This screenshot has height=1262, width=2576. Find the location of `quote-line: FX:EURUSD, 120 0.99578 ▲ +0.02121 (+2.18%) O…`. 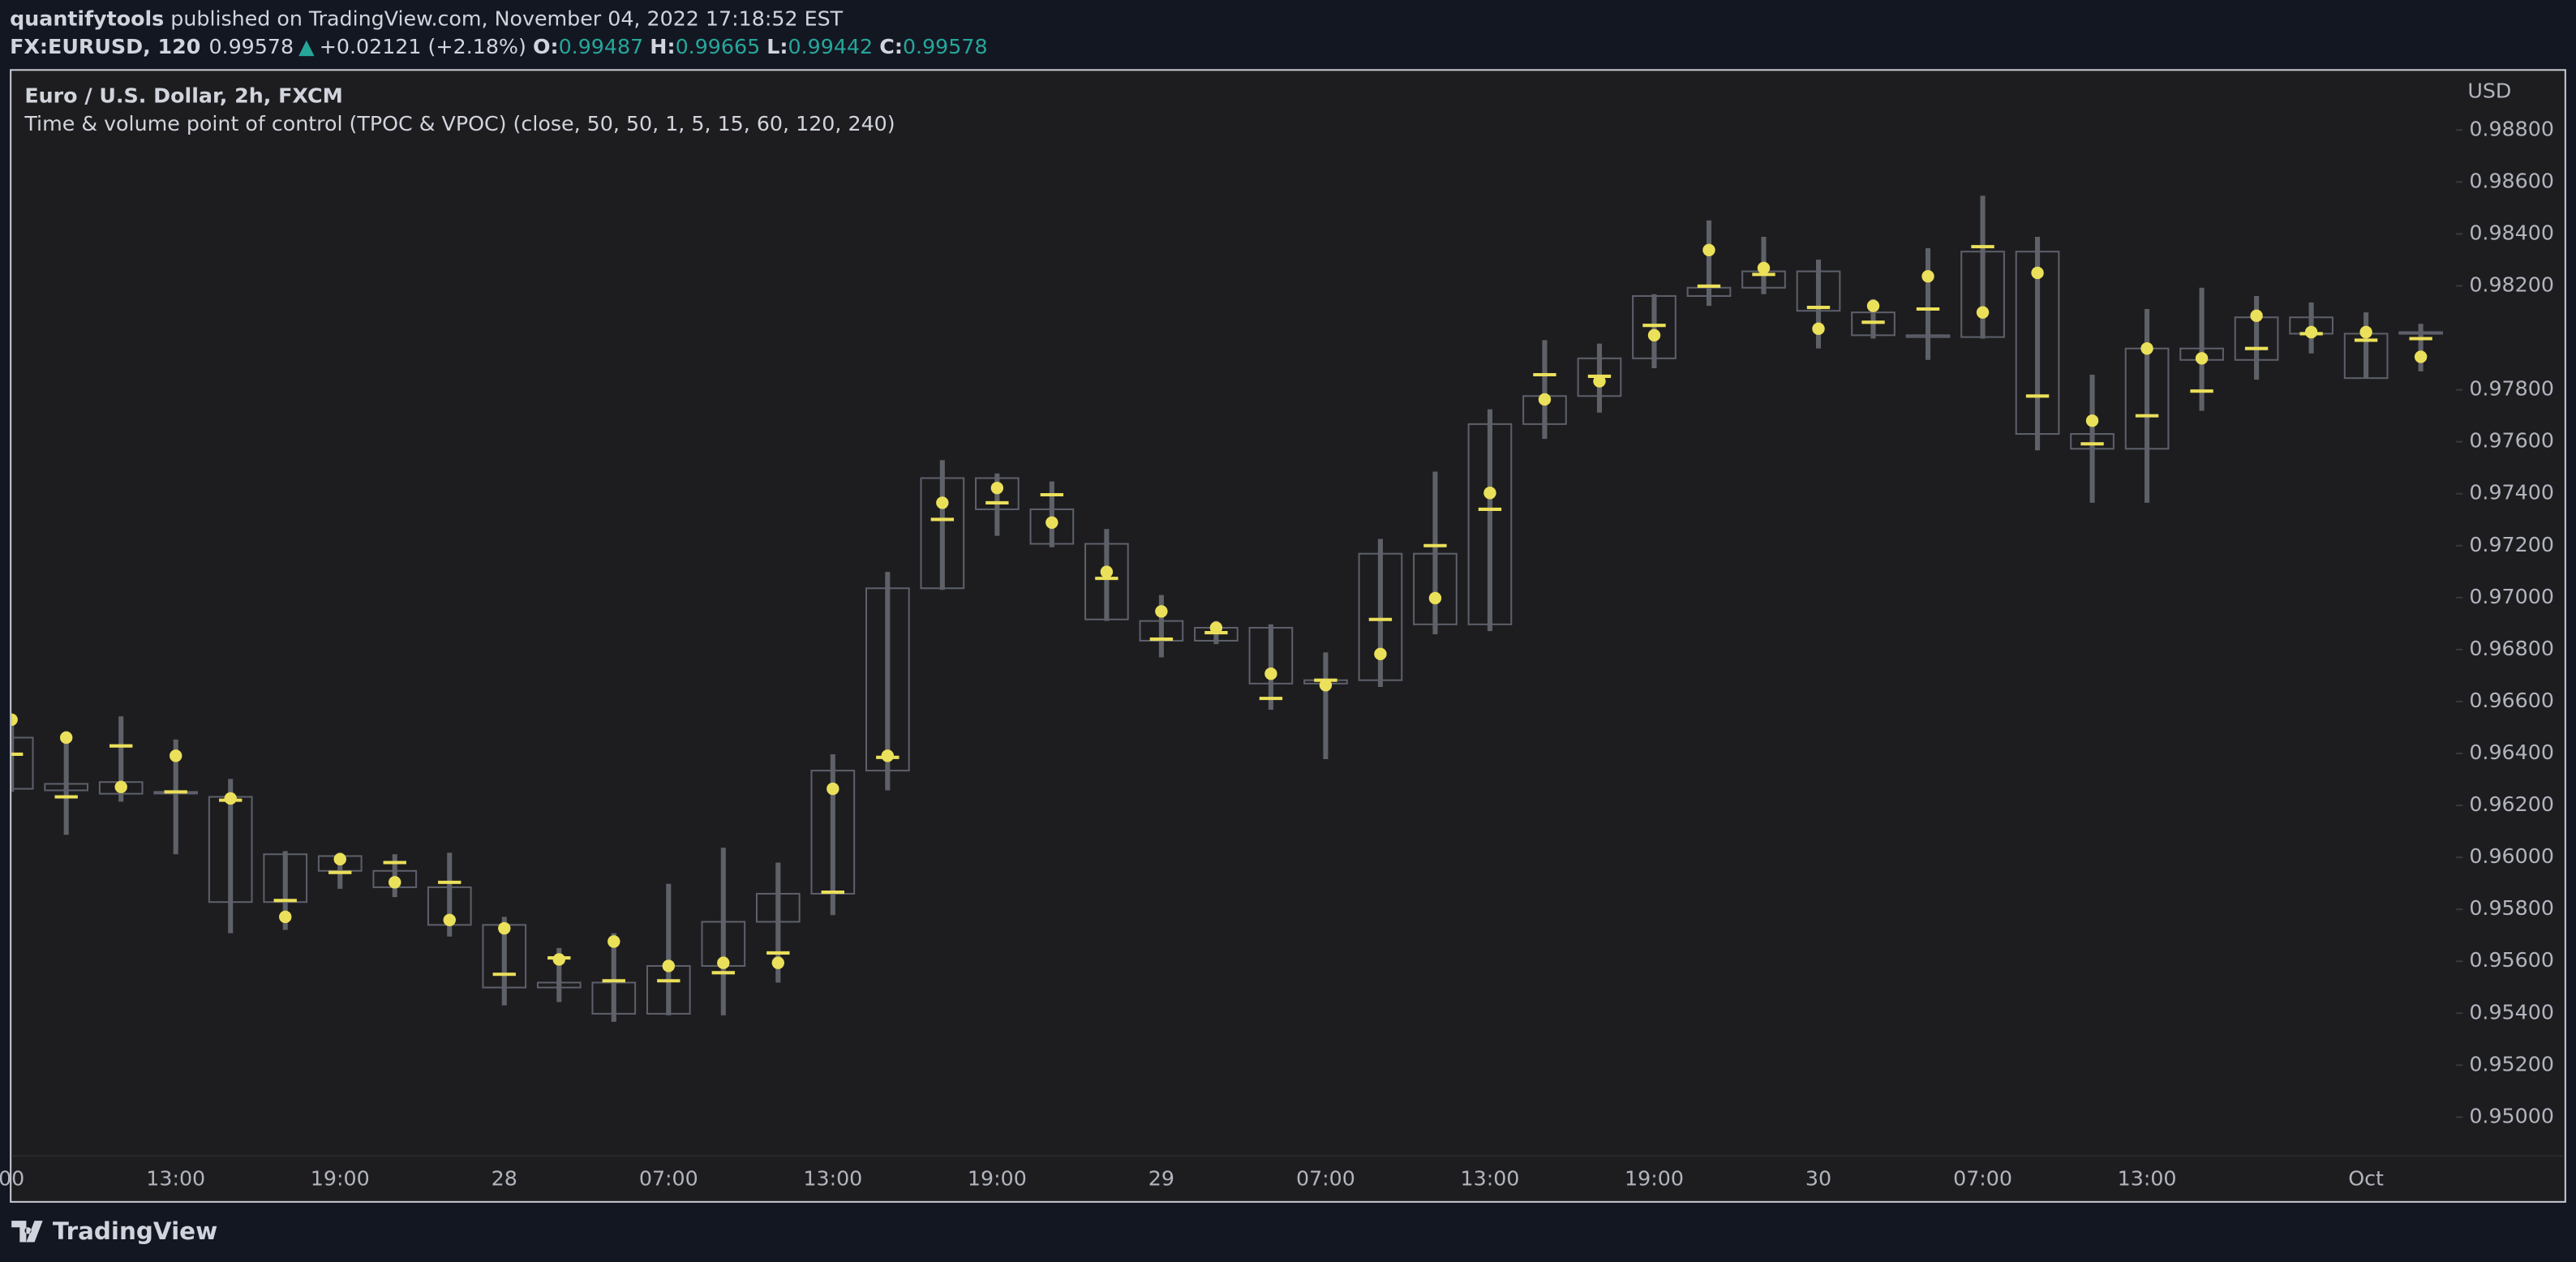

quote-line: FX:EURUSD, 120 0.99578 ▲ +0.02121 (+2.18%) O… is located at coordinates (498, 46).